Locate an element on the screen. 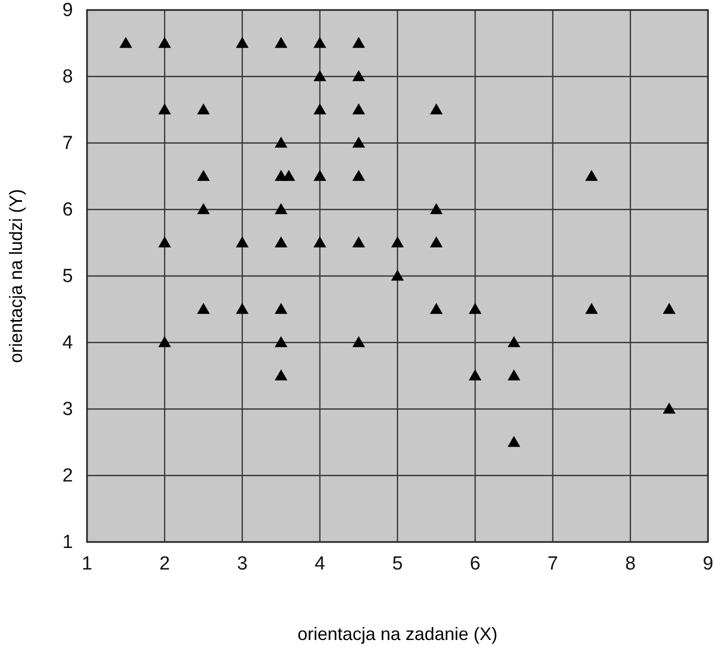 The image size is (715, 648). y-tick-label: 5 is located at coordinates (67, 277).